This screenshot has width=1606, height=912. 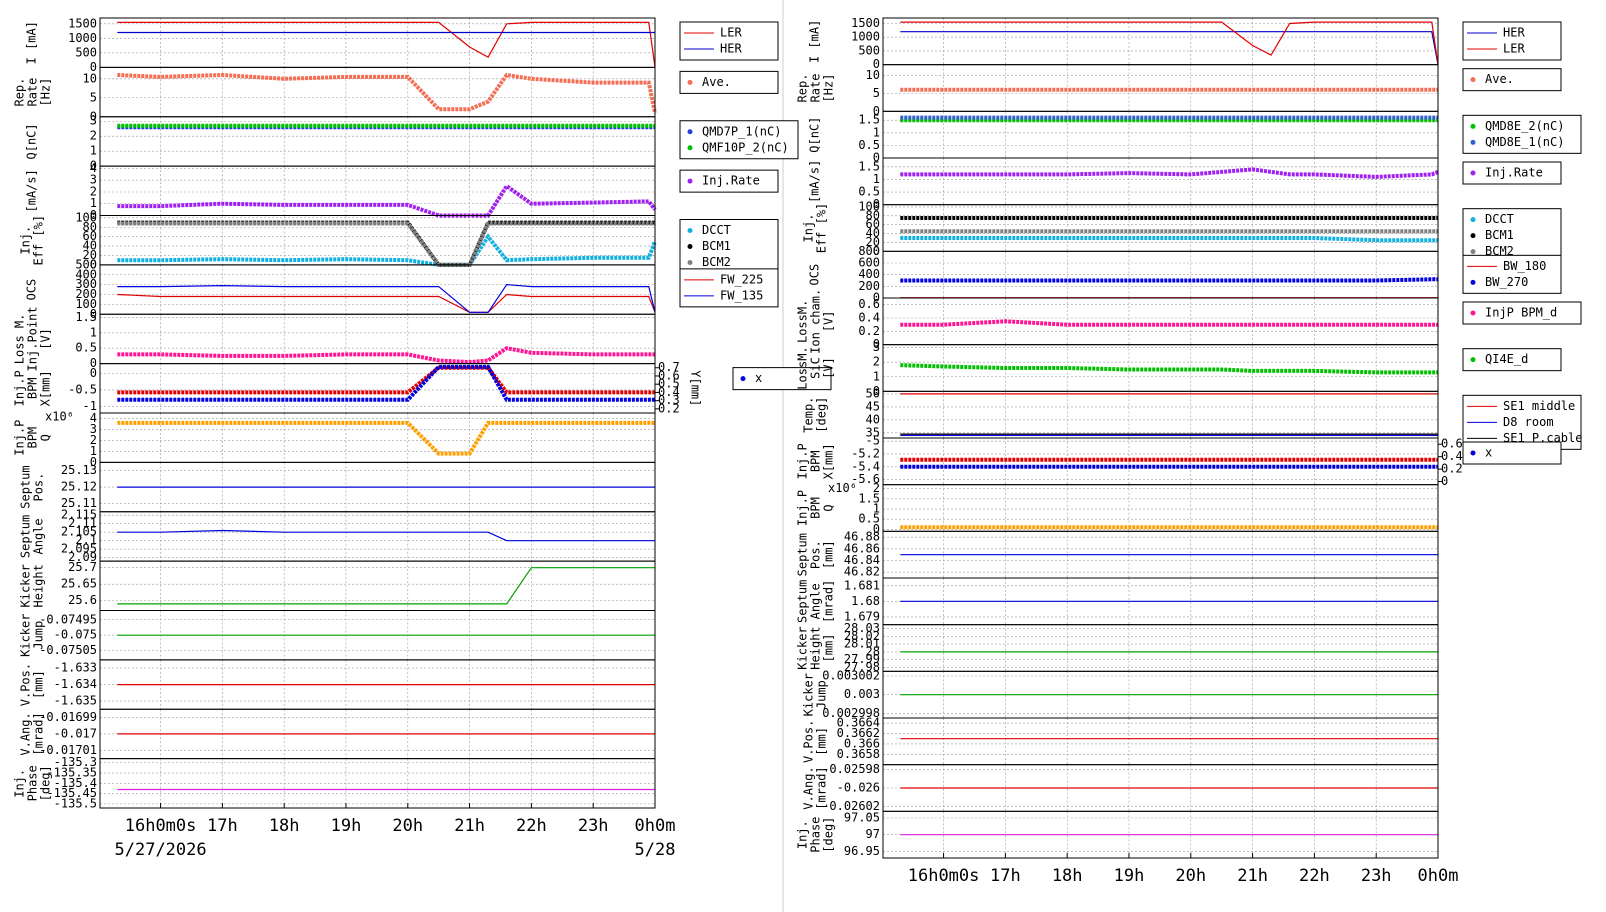 I want to click on y-axis-label: [V], so click(x=829, y=368).